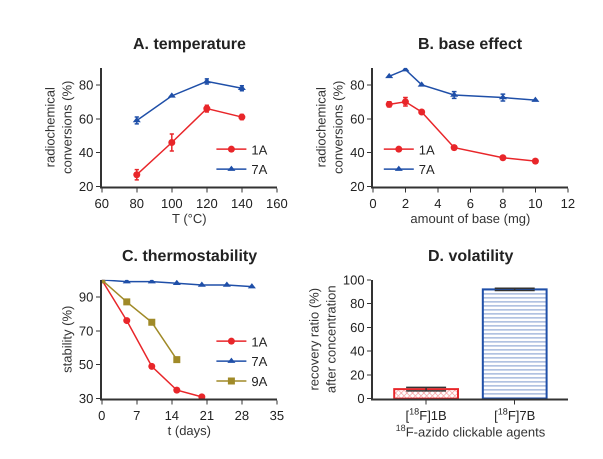  I want to click on x-tick-label: 21, so click(207, 415).